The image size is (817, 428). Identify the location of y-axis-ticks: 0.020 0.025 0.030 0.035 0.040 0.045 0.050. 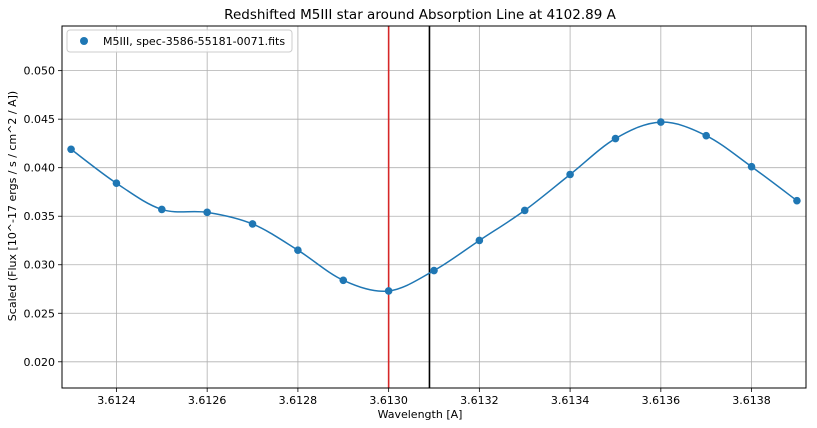
(43, 217).